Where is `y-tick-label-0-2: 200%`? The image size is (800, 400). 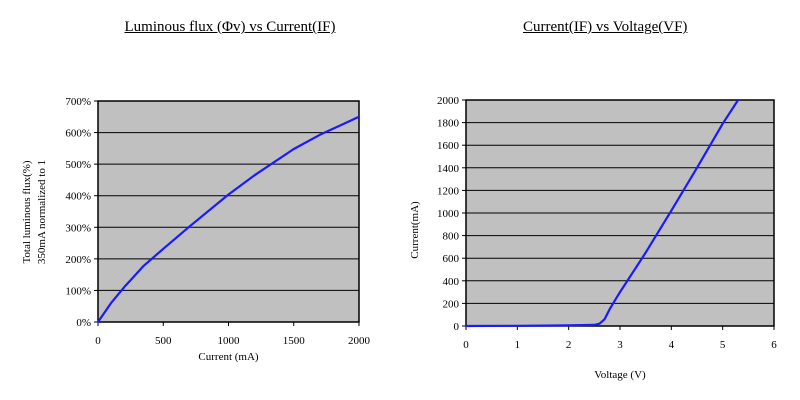
y-tick-label-0-2: 200% is located at coordinates (78, 260).